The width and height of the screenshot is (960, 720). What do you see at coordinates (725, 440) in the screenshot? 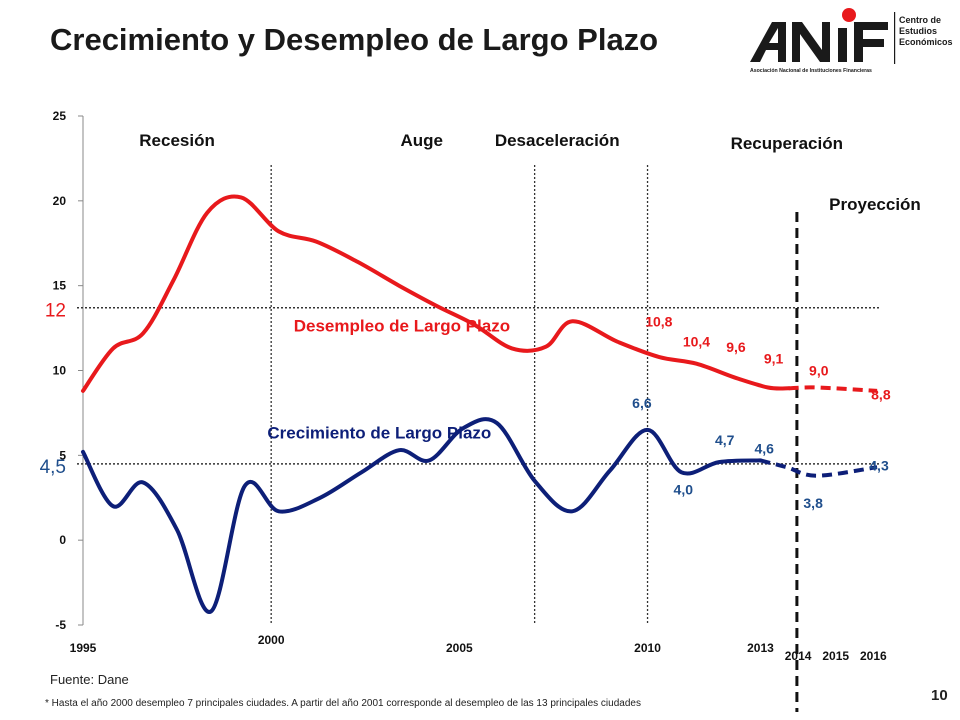
I see `crecimiento-data-label: 4,7` at bounding box center [725, 440].